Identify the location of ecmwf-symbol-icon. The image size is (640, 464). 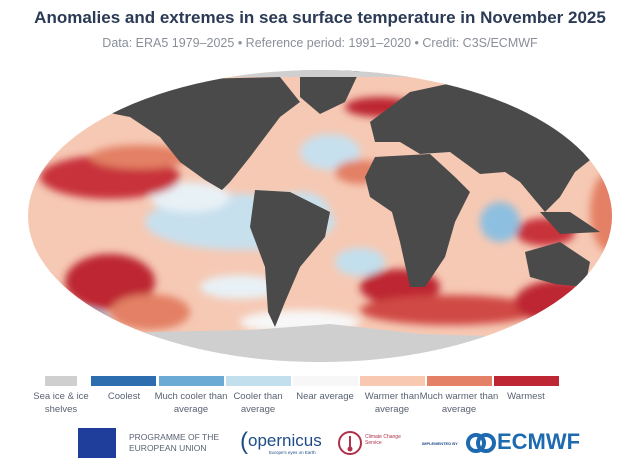
(481, 443).